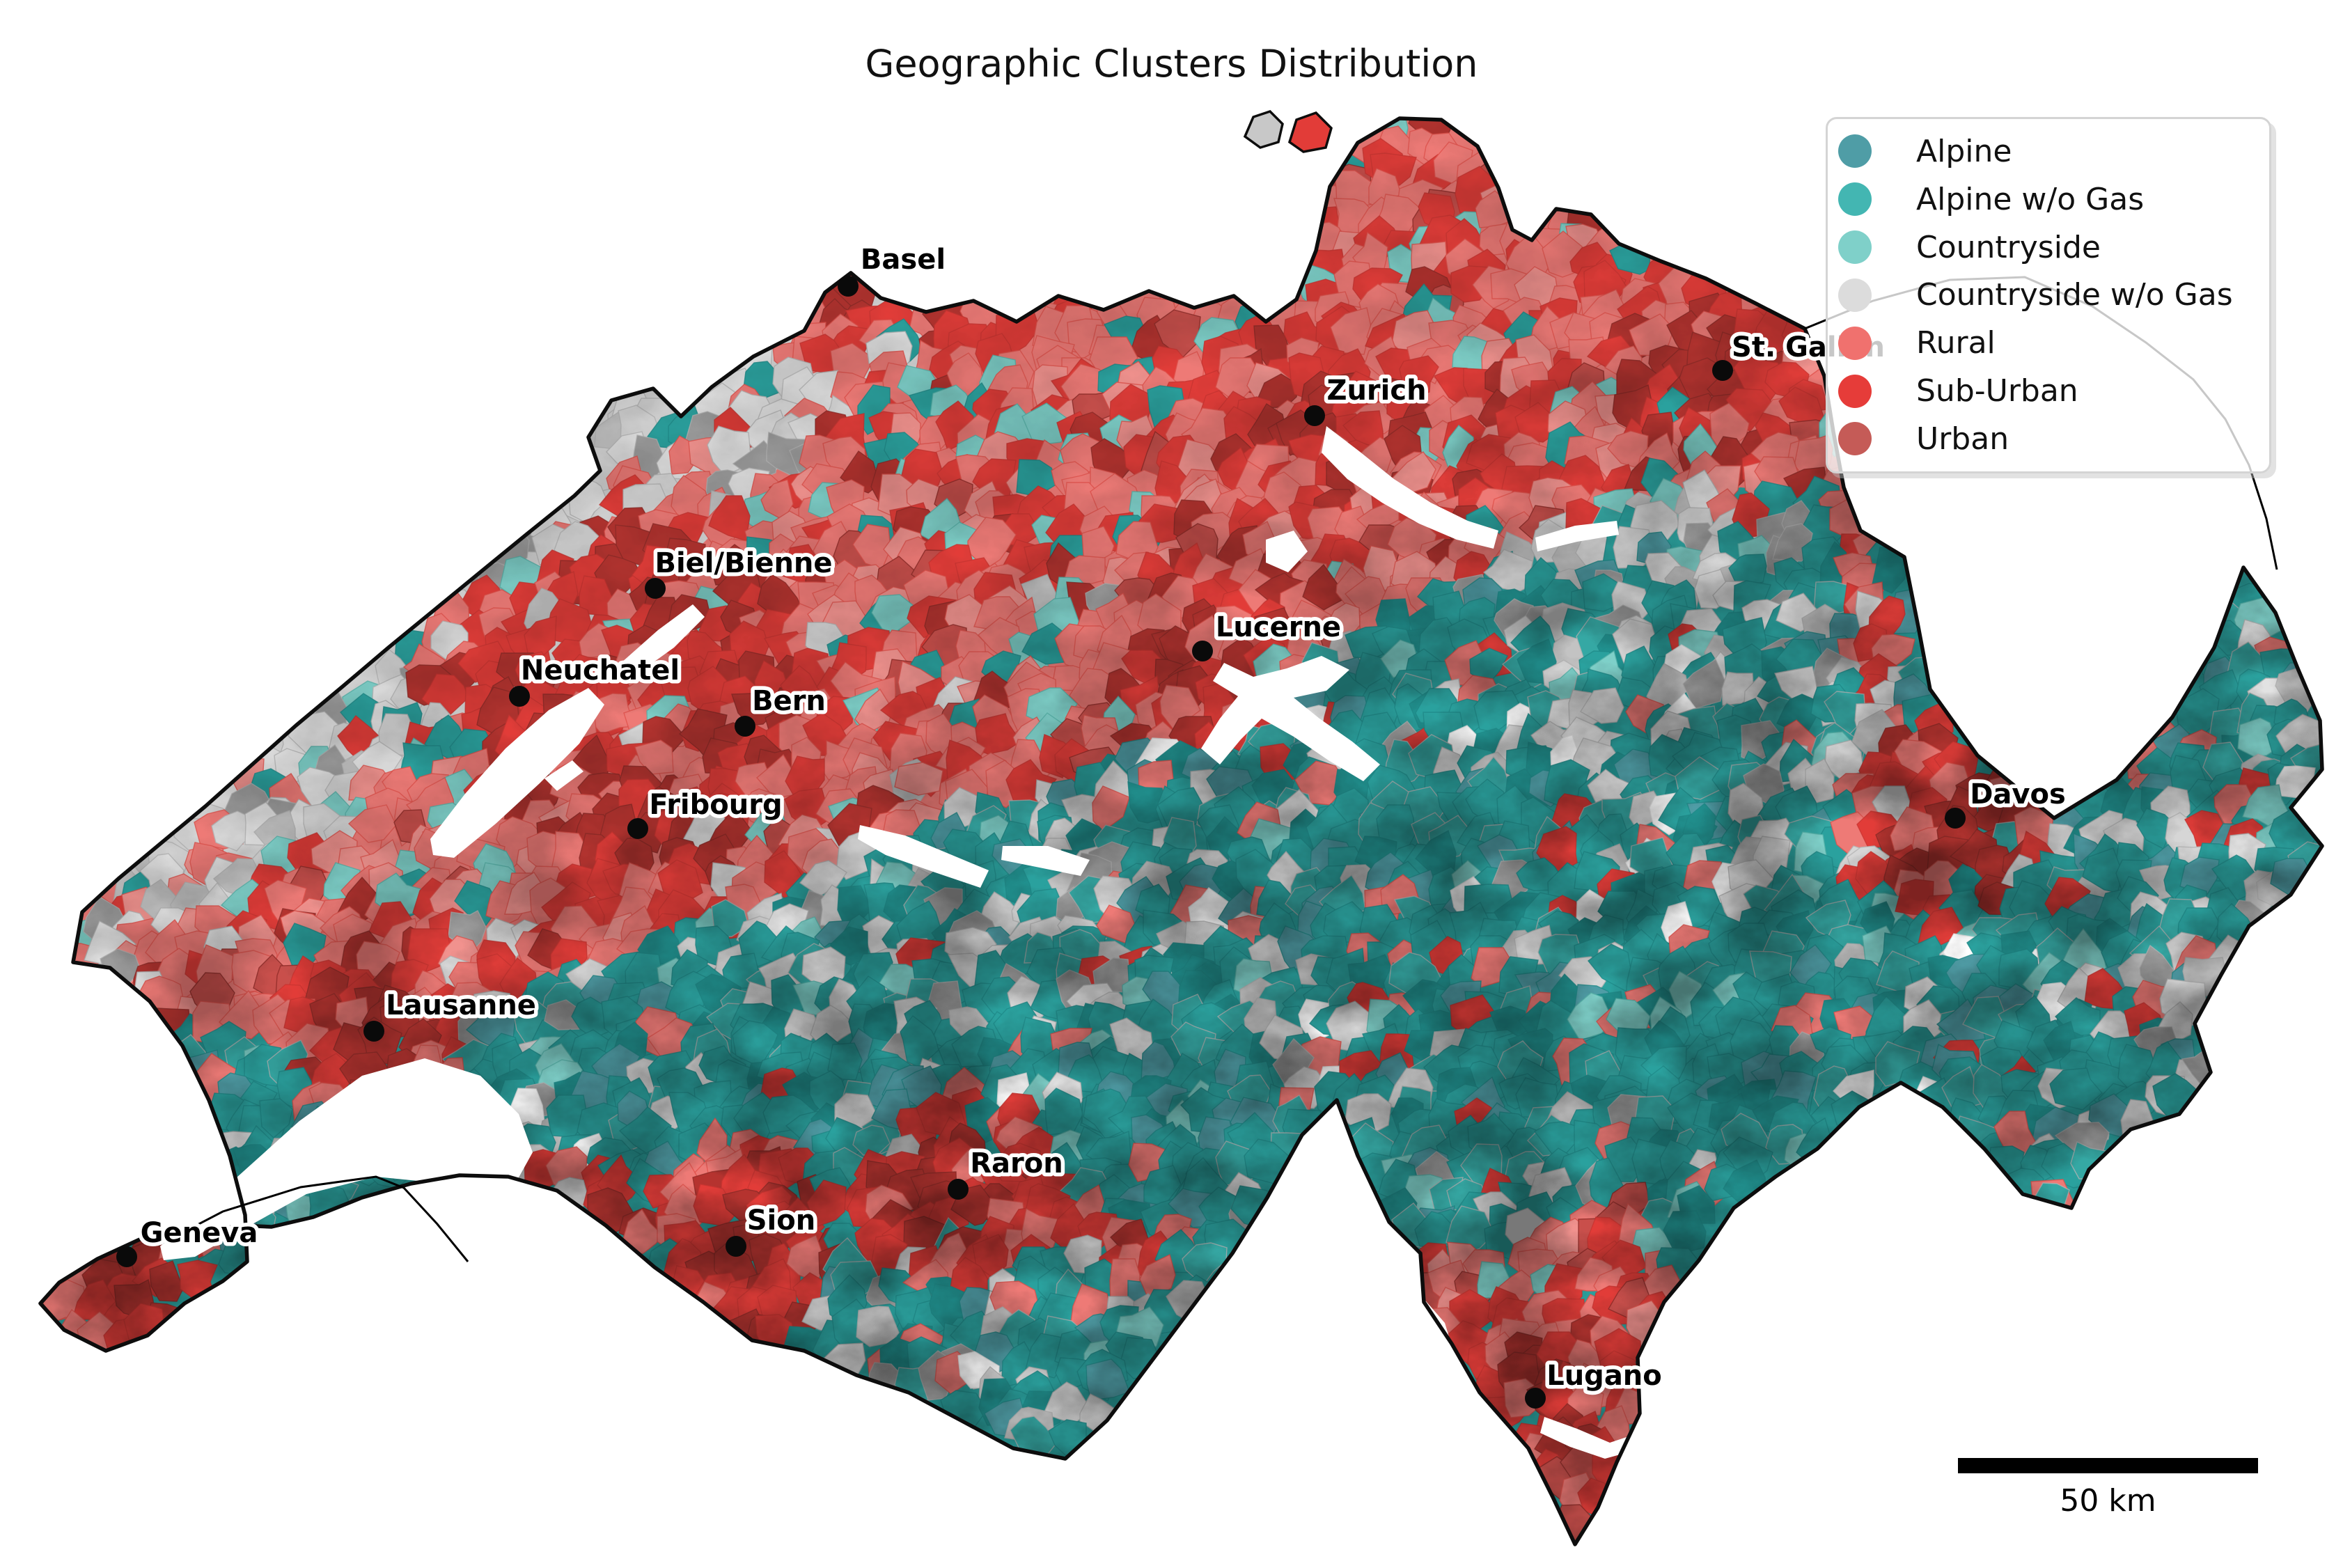 The height and width of the screenshot is (1568, 2343). What do you see at coordinates (715, 805) in the screenshot?
I see `city-label: Fribourg` at bounding box center [715, 805].